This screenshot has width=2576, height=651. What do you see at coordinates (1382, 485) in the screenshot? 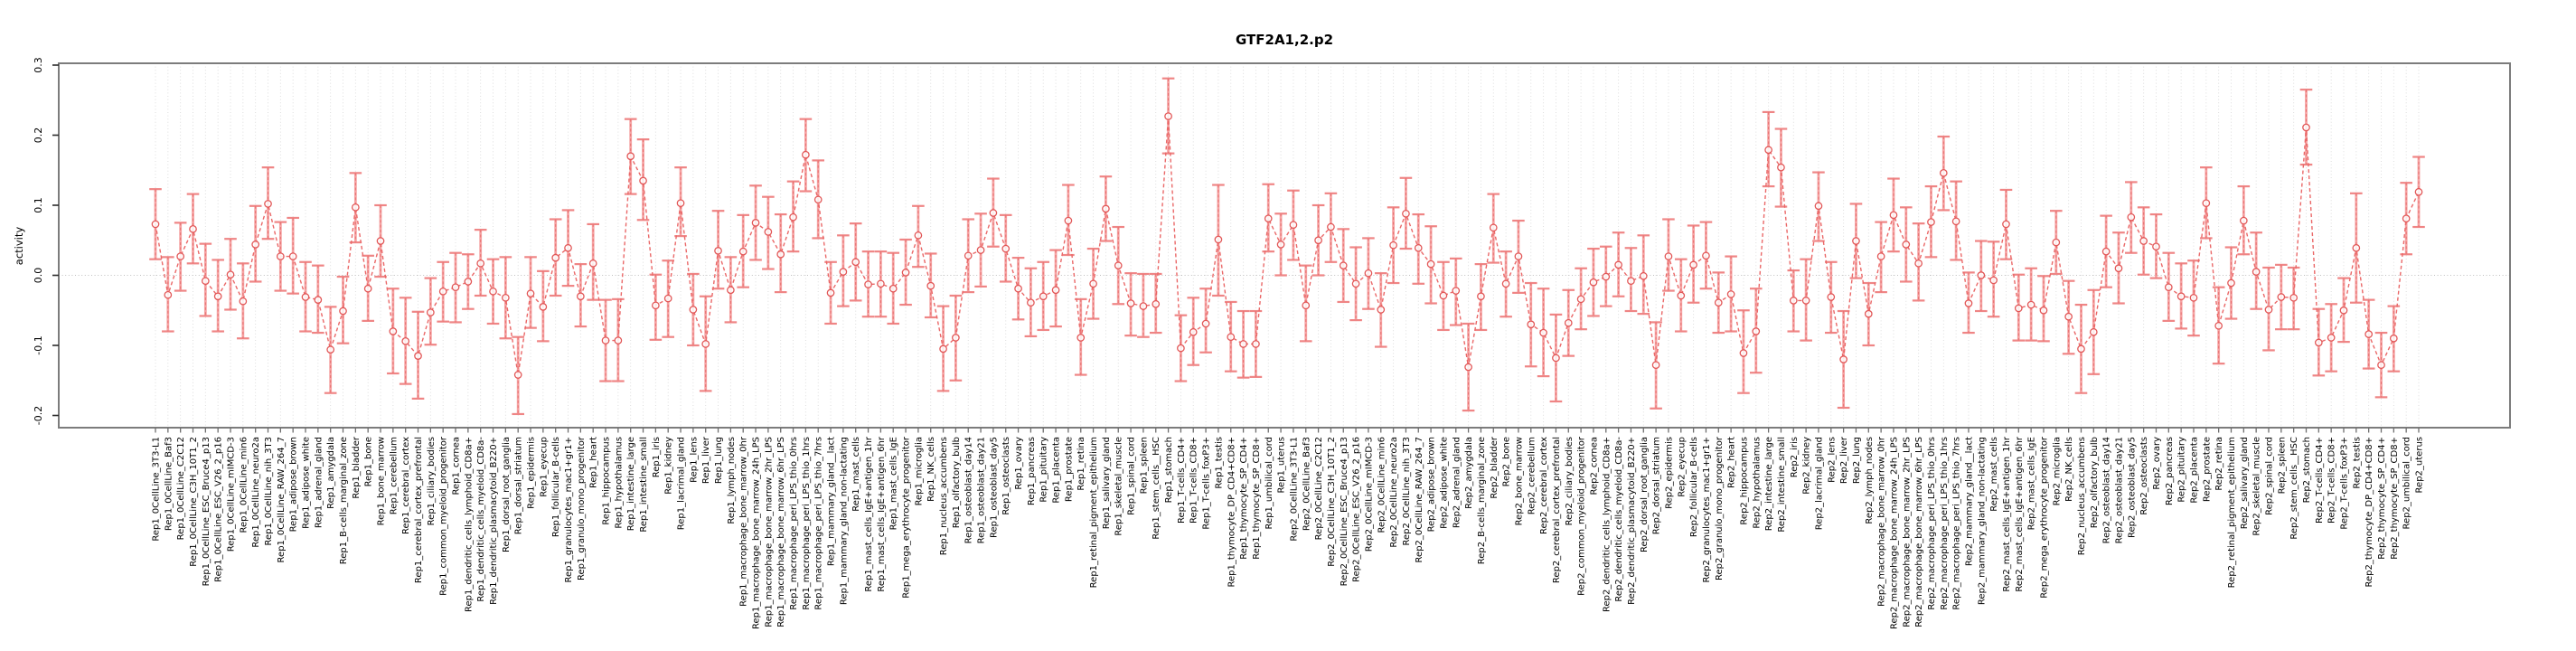
I see `svg-text: Rep2_0CellLine_min6` at bounding box center [1382, 485].